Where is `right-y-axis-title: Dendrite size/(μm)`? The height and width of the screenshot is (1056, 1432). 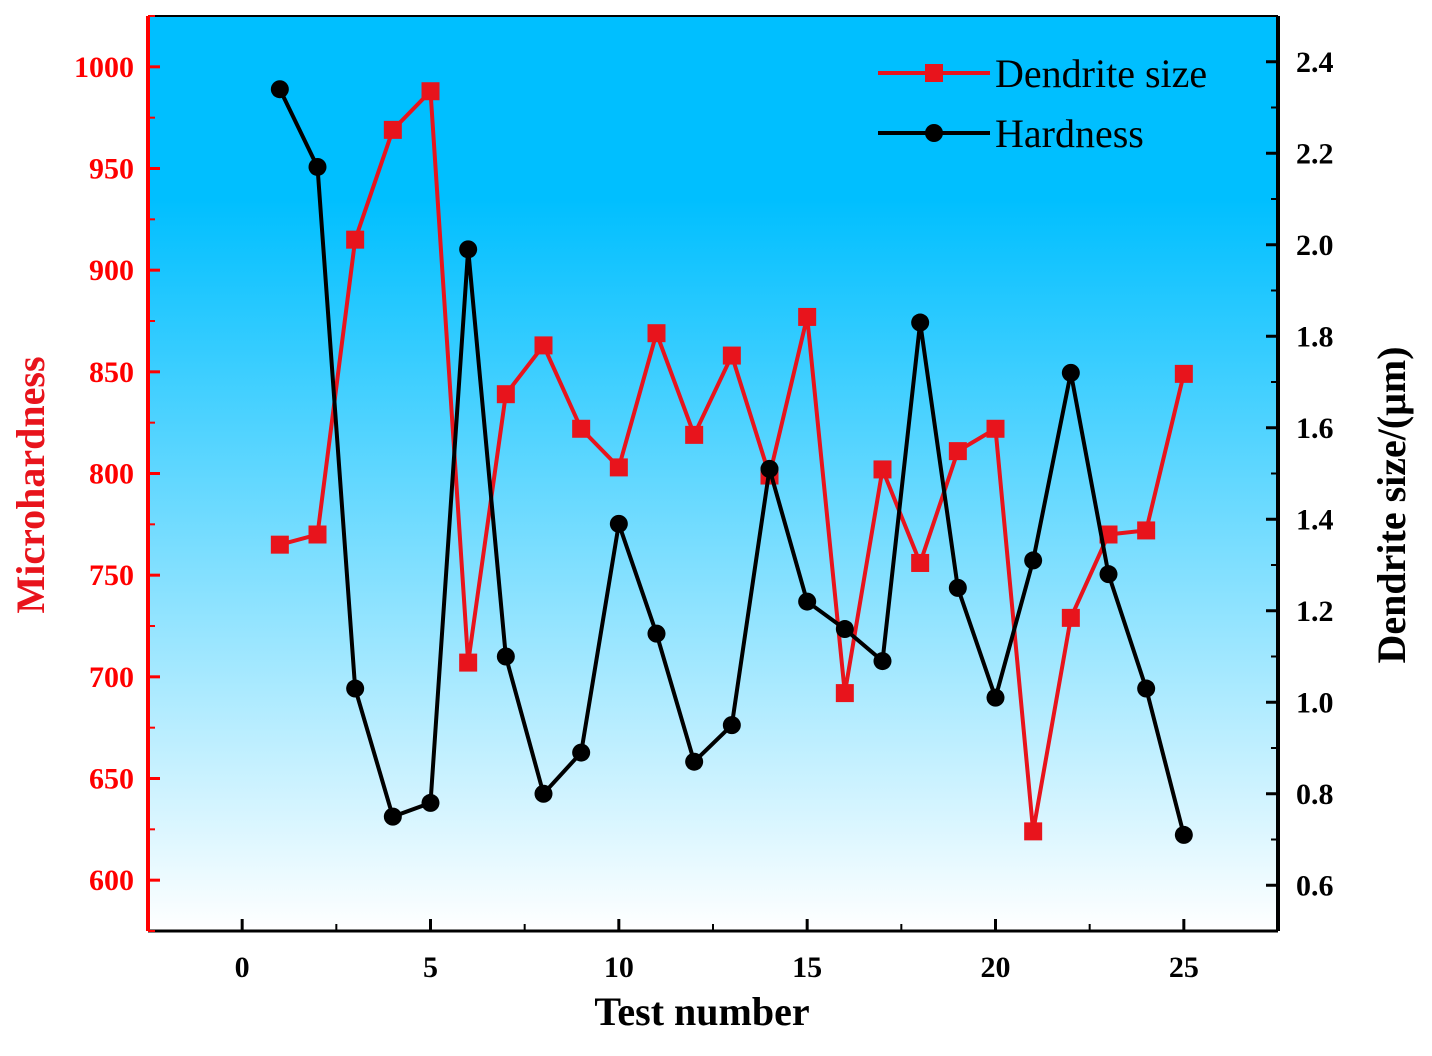
right-y-axis-title: Dendrite size/(μm) is located at coordinates (1391, 504).